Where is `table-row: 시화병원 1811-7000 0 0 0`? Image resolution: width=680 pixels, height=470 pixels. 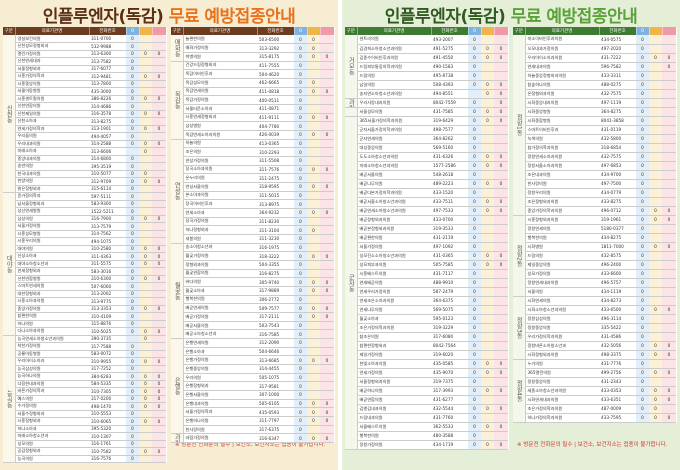 table-row: 시화병원 1811-7000 0 0 0 is located at coordinates (594, 247).